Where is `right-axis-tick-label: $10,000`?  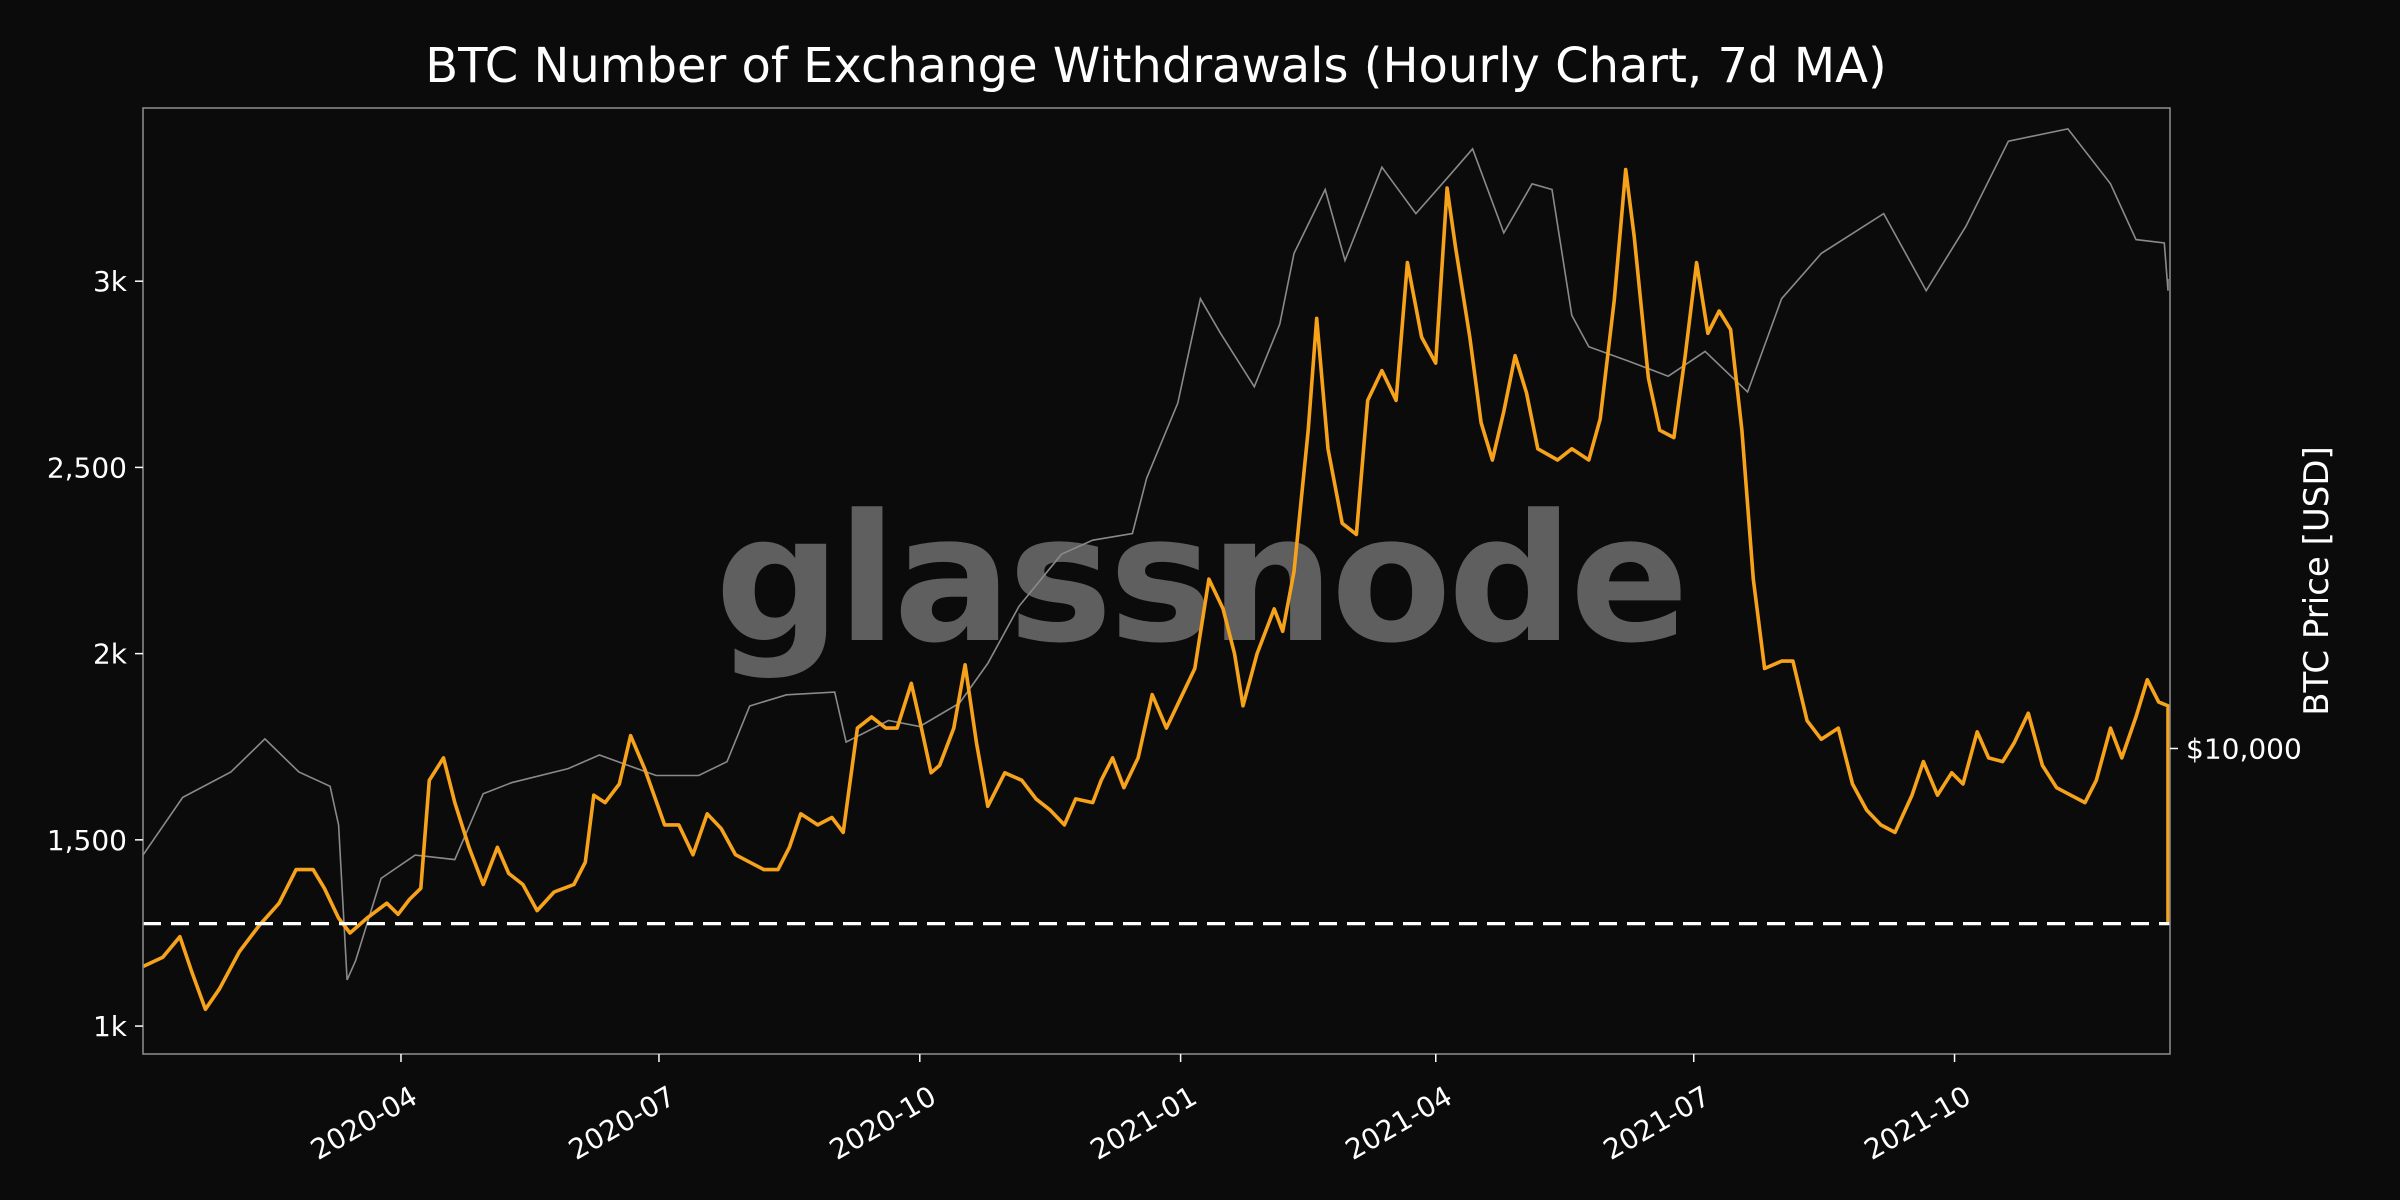
right-axis-tick-label: $10,000 is located at coordinates (2244, 748).